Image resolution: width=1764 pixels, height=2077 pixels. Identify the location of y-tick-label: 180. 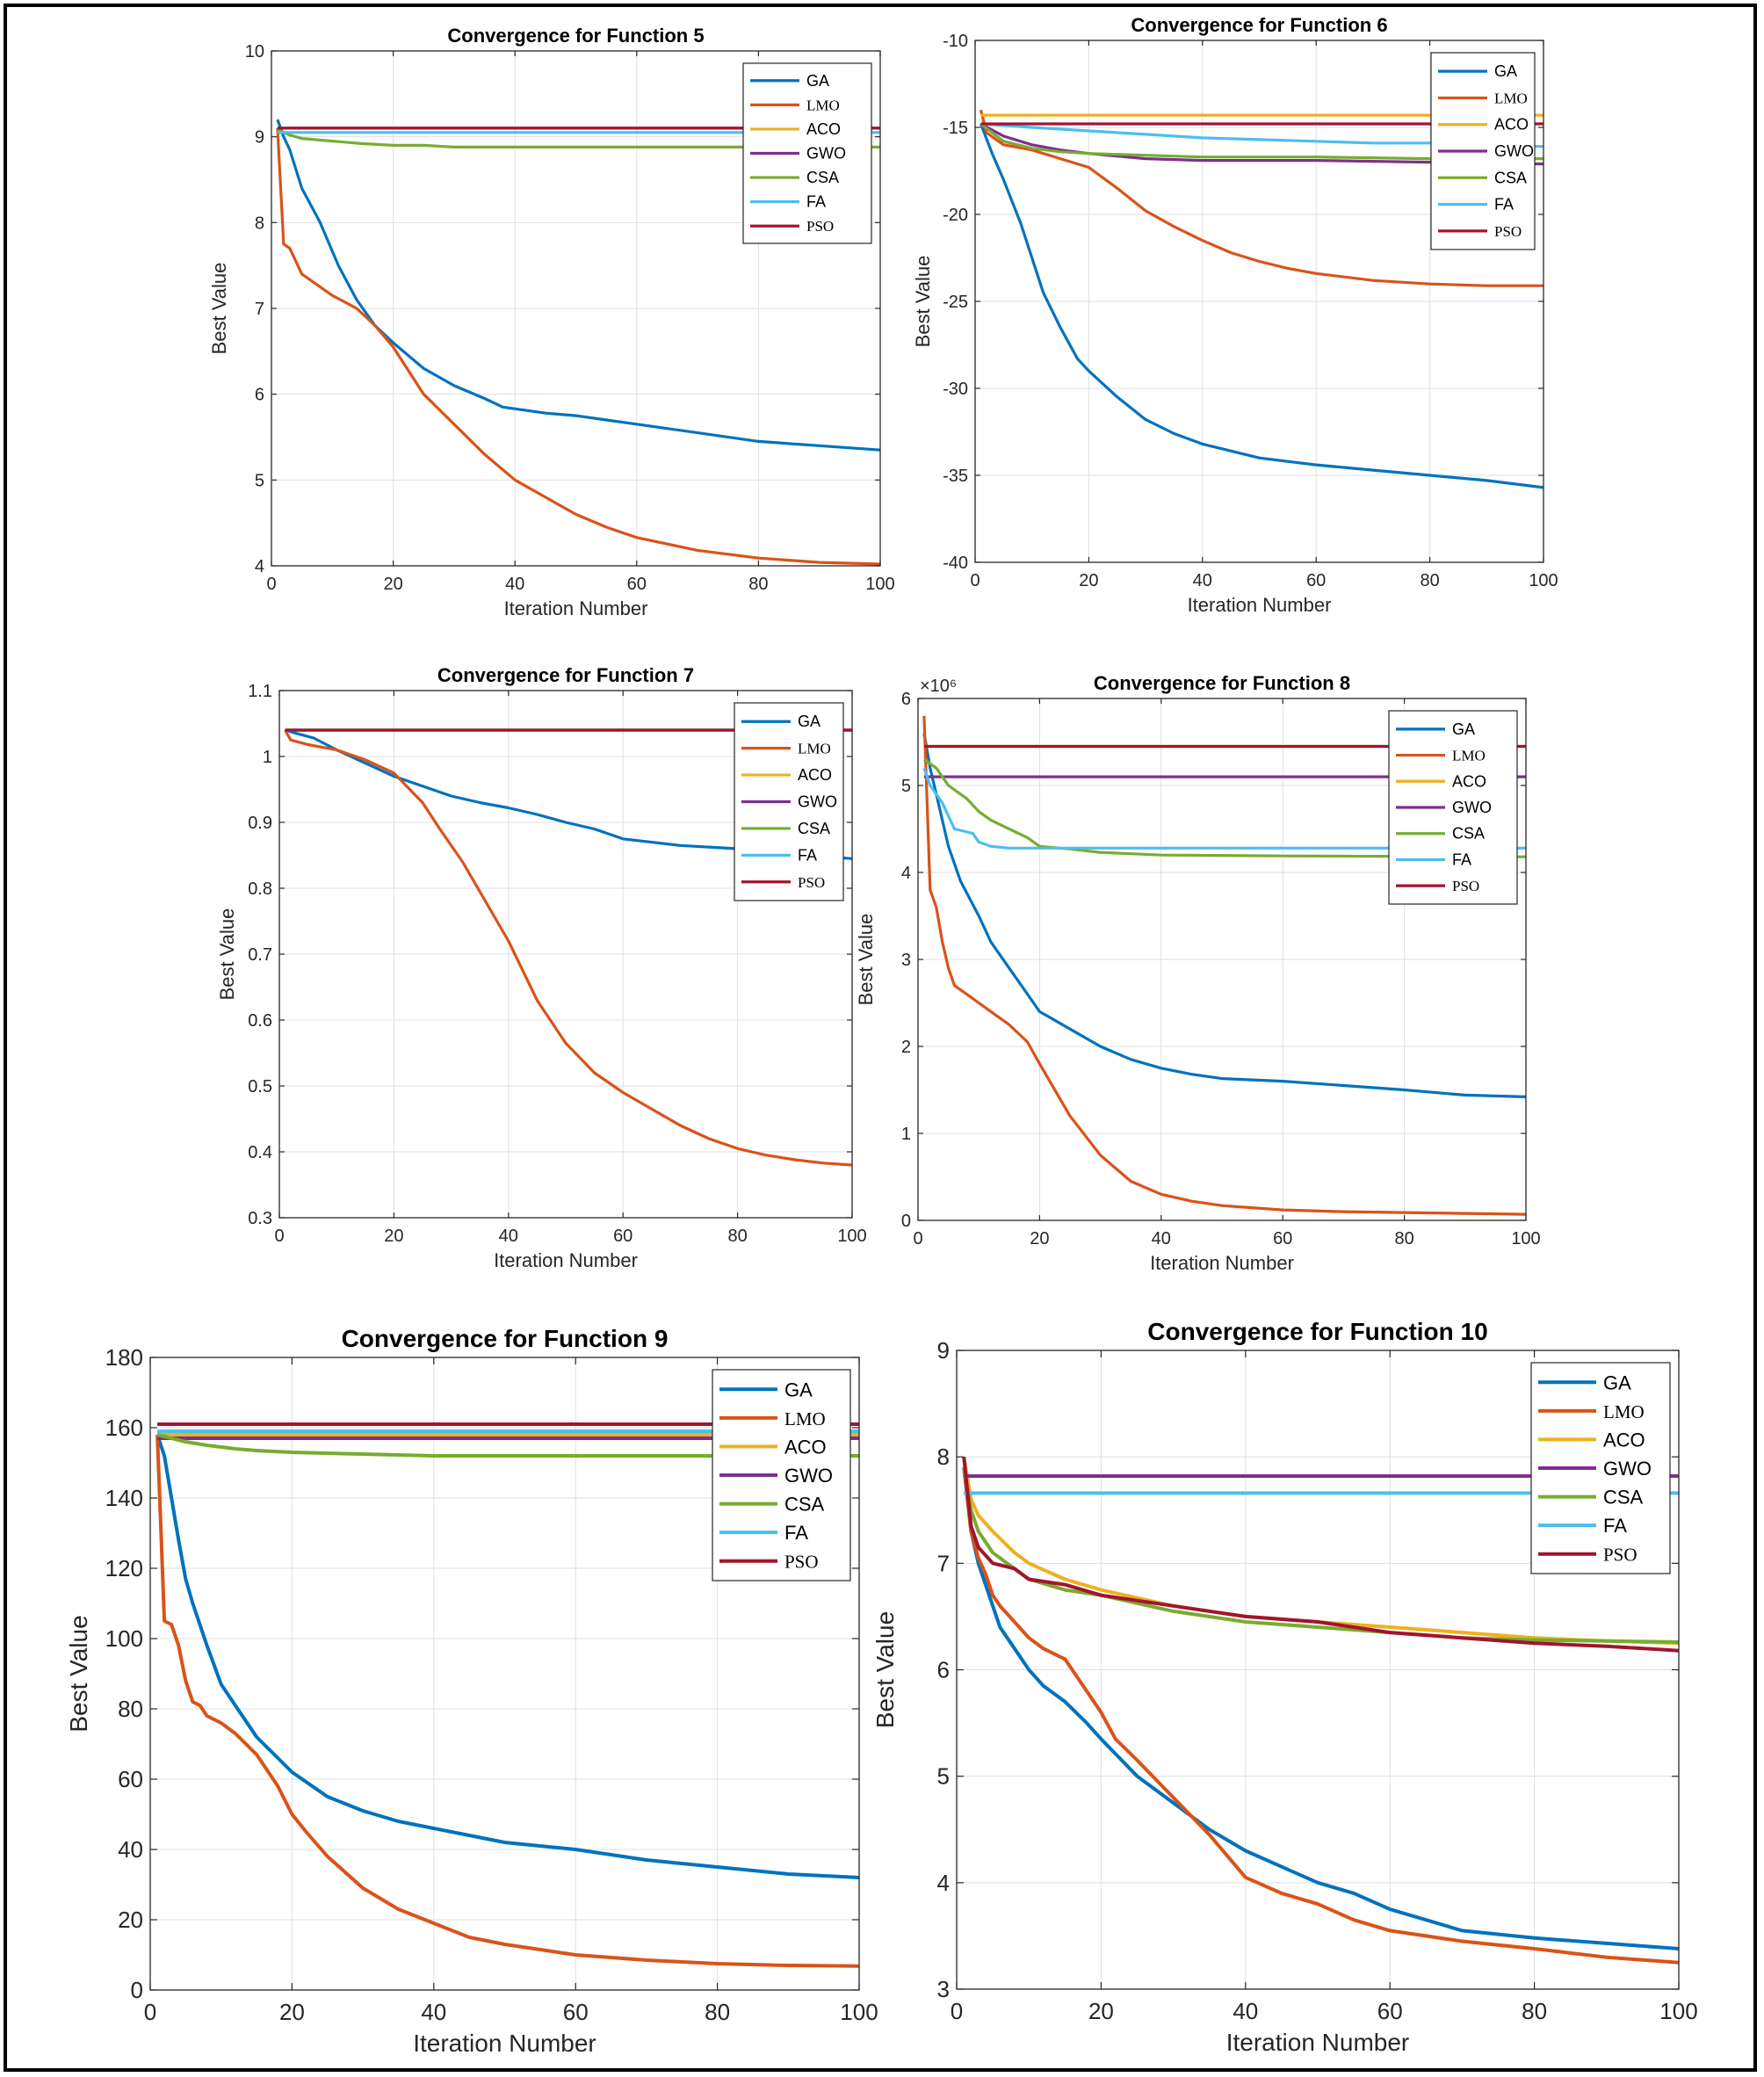
(124, 1357).